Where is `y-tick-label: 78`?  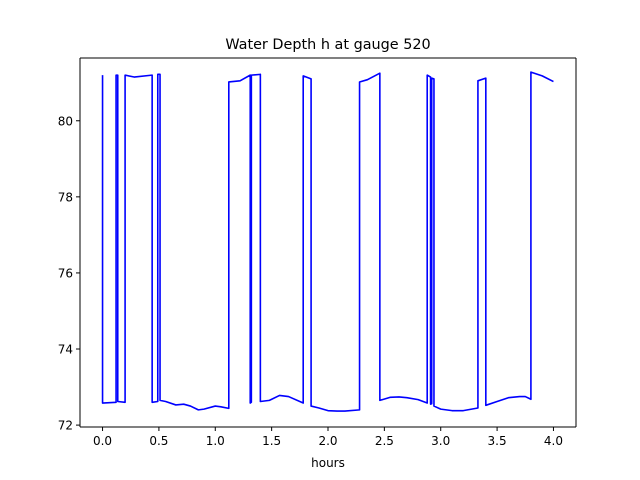
y-tick-label: 78 is located at coordinates (65, 197).